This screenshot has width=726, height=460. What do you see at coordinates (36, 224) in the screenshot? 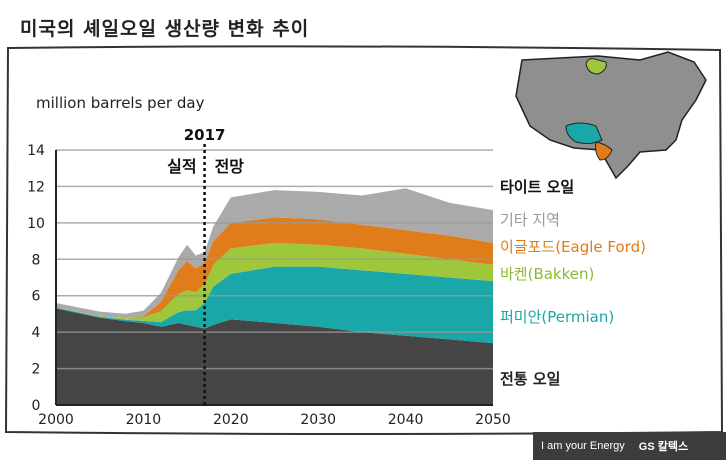
I see `y-tick-label-5: 10` at bounding box center [36, 224].